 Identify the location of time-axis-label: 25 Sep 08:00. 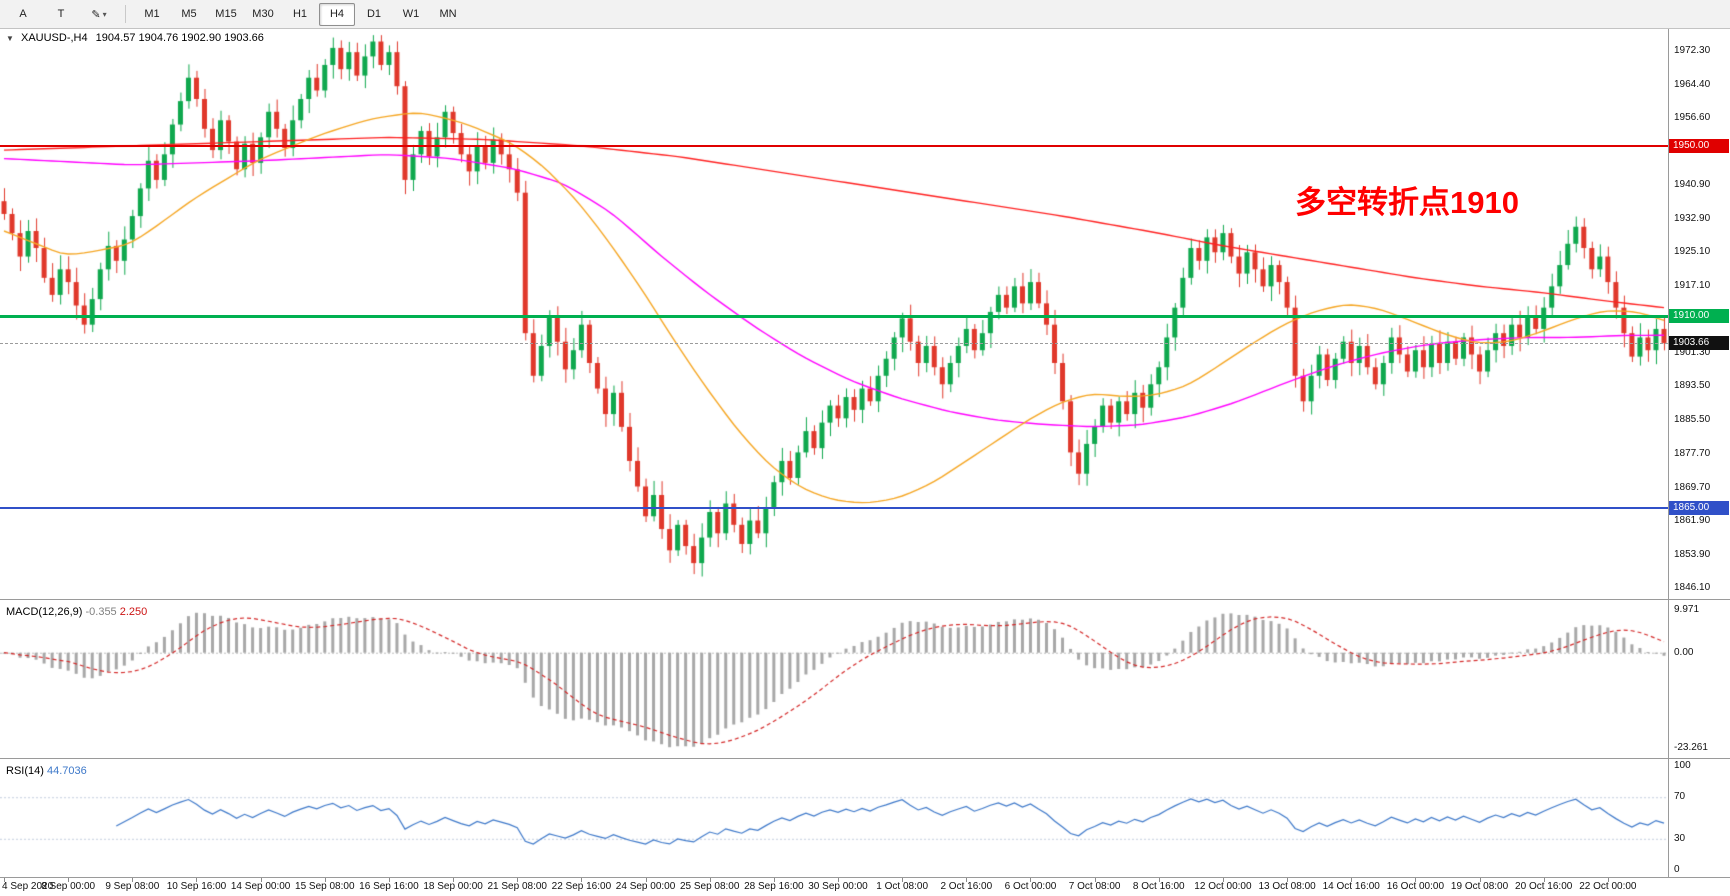
(709, 886).